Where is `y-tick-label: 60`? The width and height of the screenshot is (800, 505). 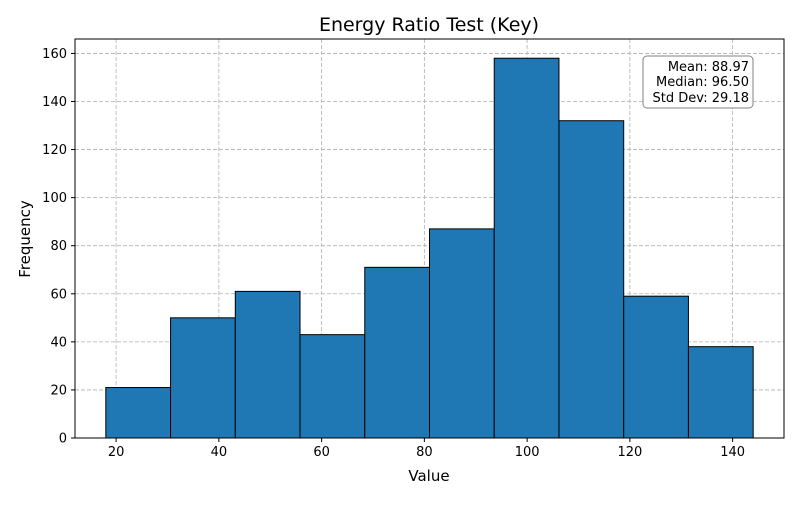 y-tick-label: 60 is located at coordinates (58, 294).